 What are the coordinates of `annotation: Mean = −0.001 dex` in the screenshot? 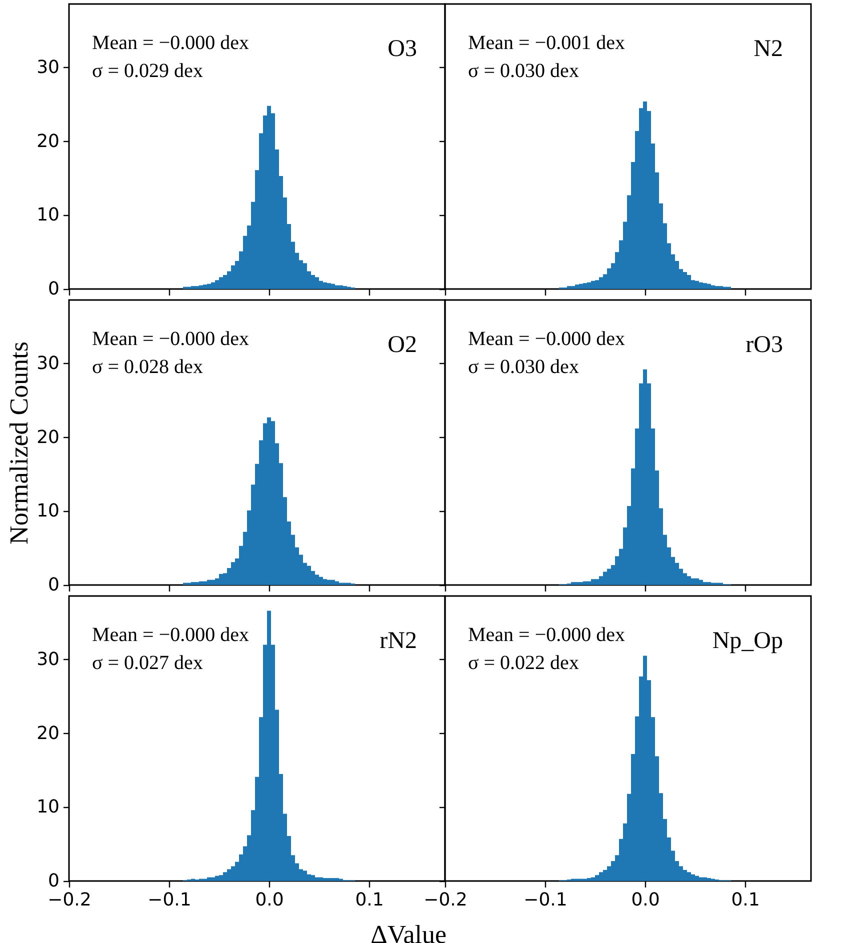 It's located at (546, 43).